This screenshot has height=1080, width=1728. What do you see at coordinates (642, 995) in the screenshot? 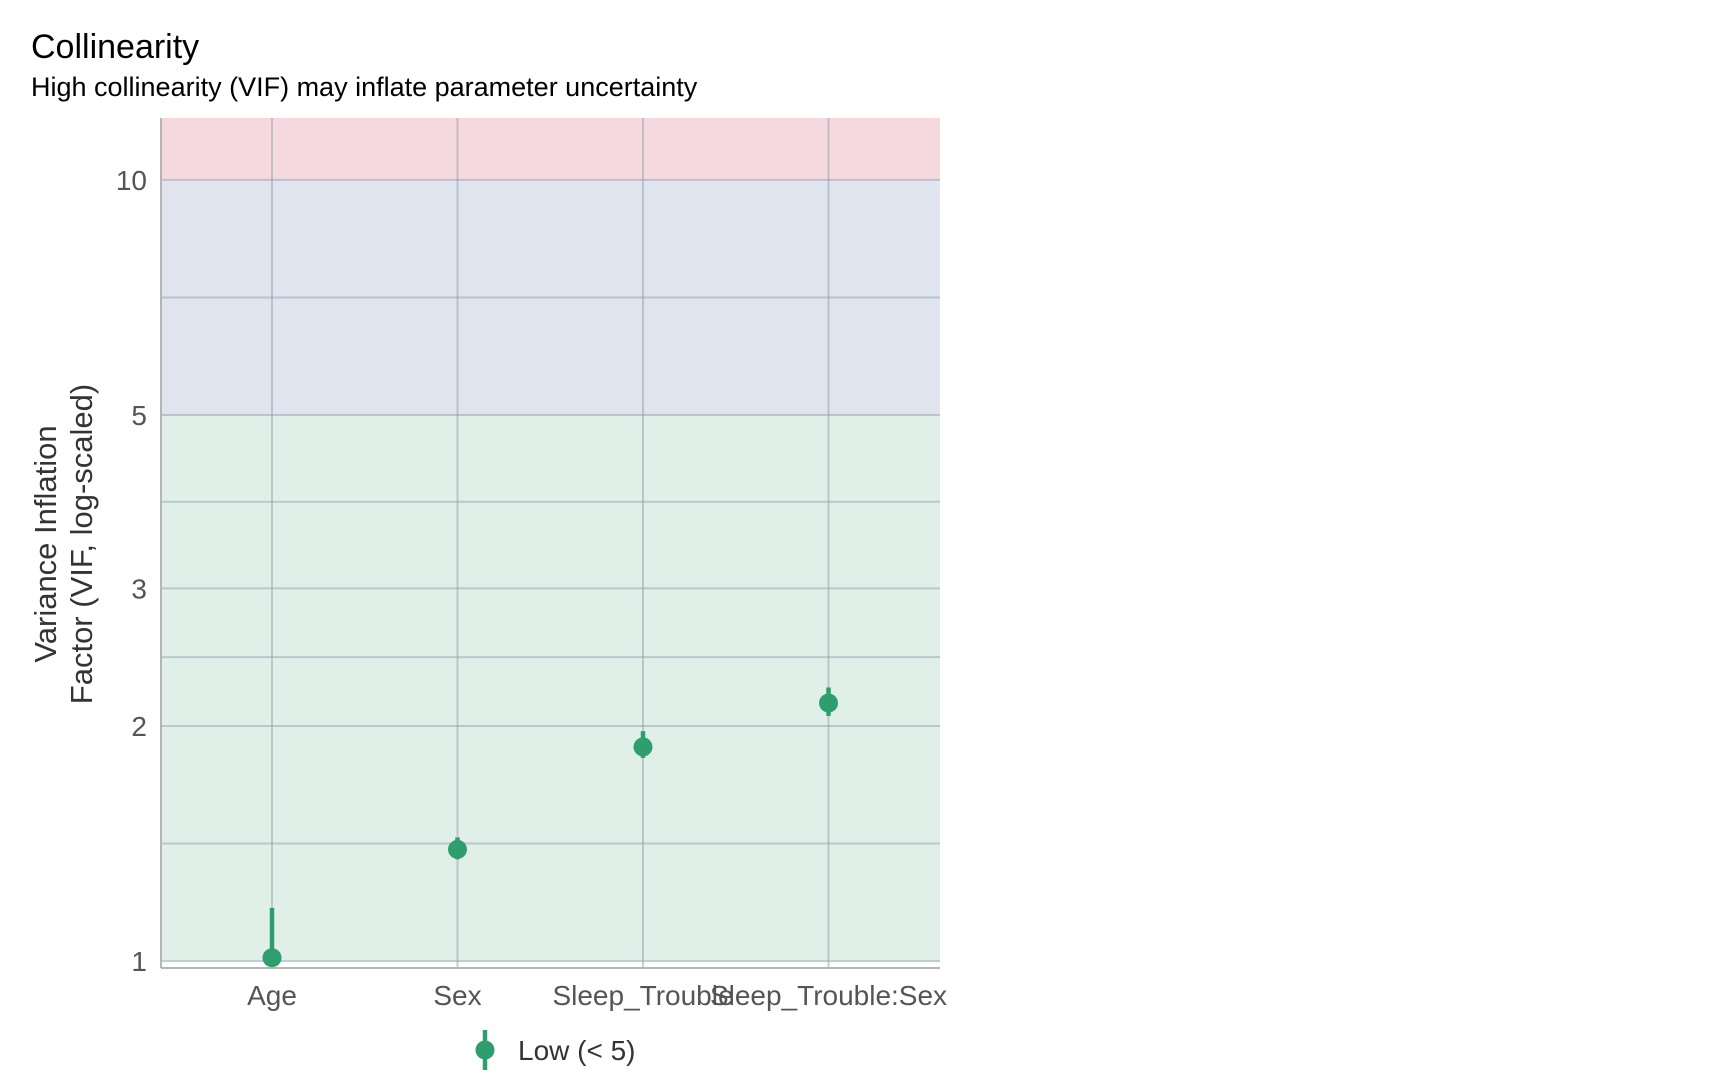
I see `x-tick-label: Sleep_Trouble` at bounding box center [642, 995].